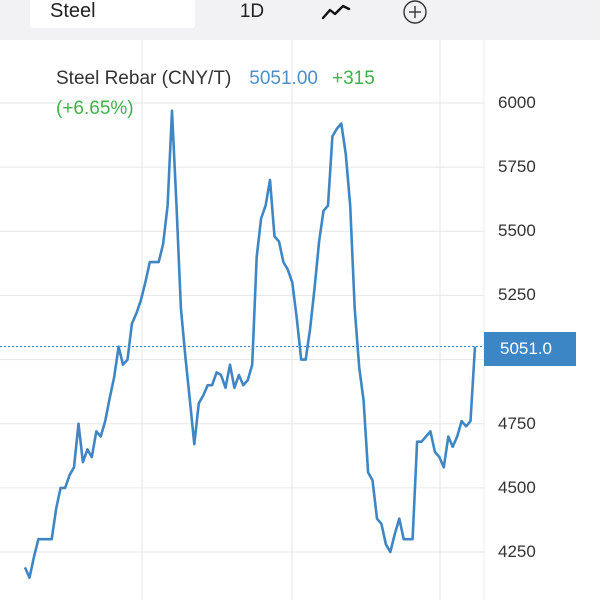 The height and width of the screenshot is (600, 600). I want to click on current-price-tag-label: 5051.0, so click(526, 348).